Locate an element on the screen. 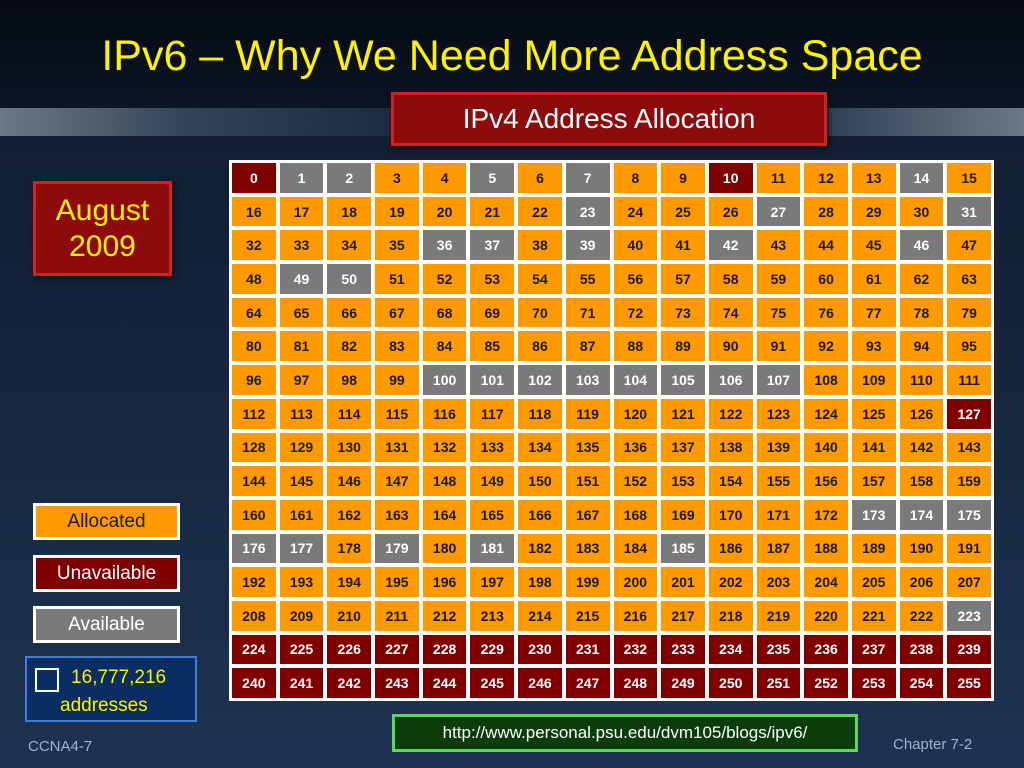 The width and height of the screenshot is (1024, 768). block-183-allocated: 183 is located at coordinates (587, 548).